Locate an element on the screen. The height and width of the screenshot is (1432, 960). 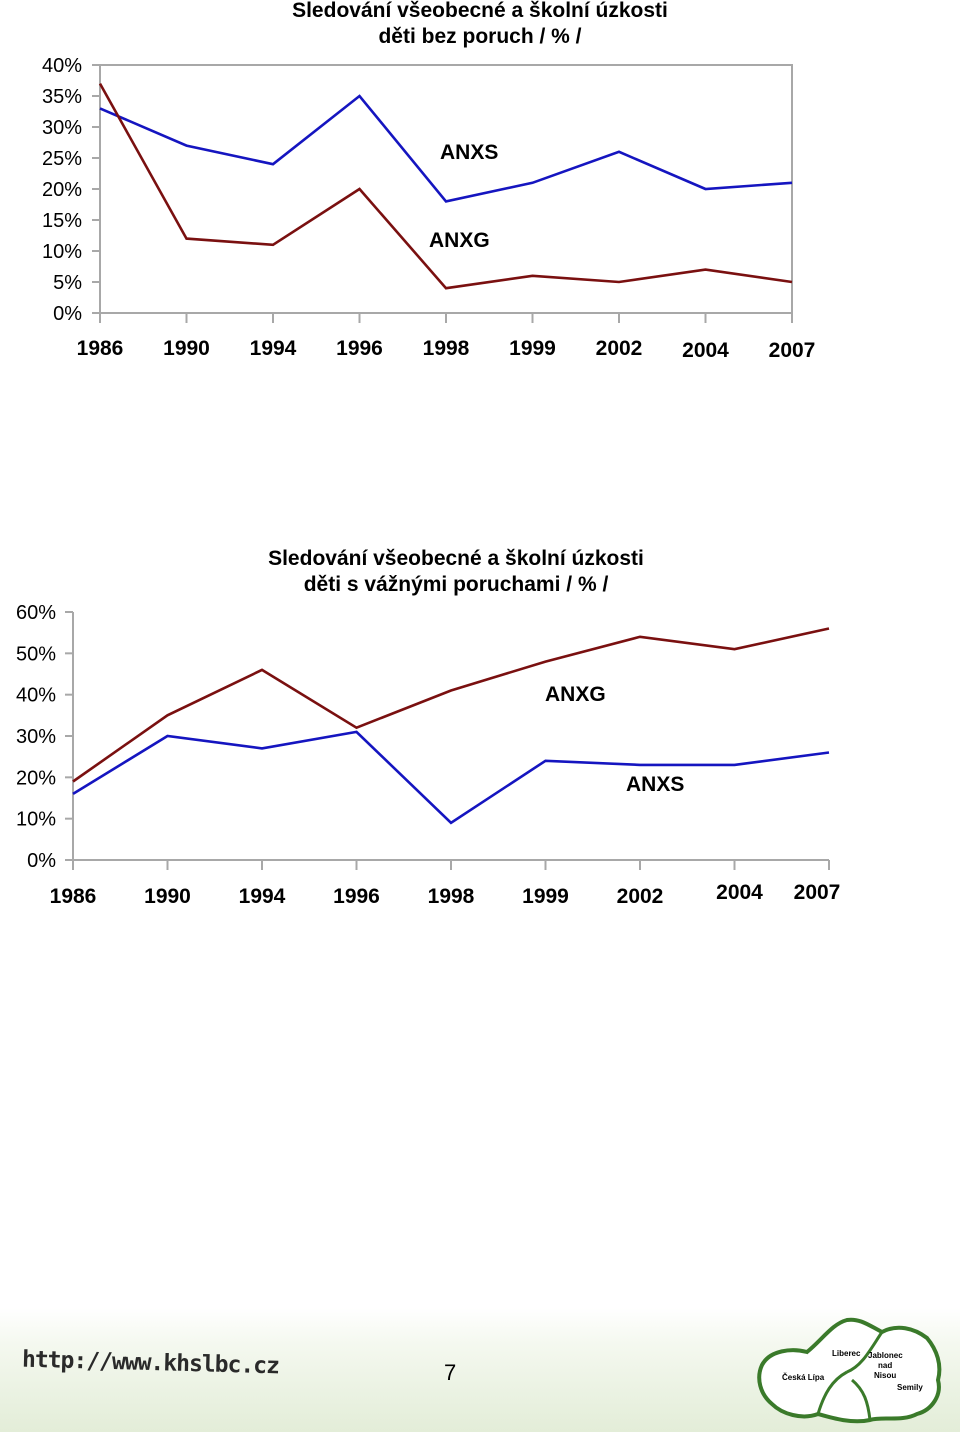
chart1-y-tick-label: 10% is located at coordinates (62, 252).